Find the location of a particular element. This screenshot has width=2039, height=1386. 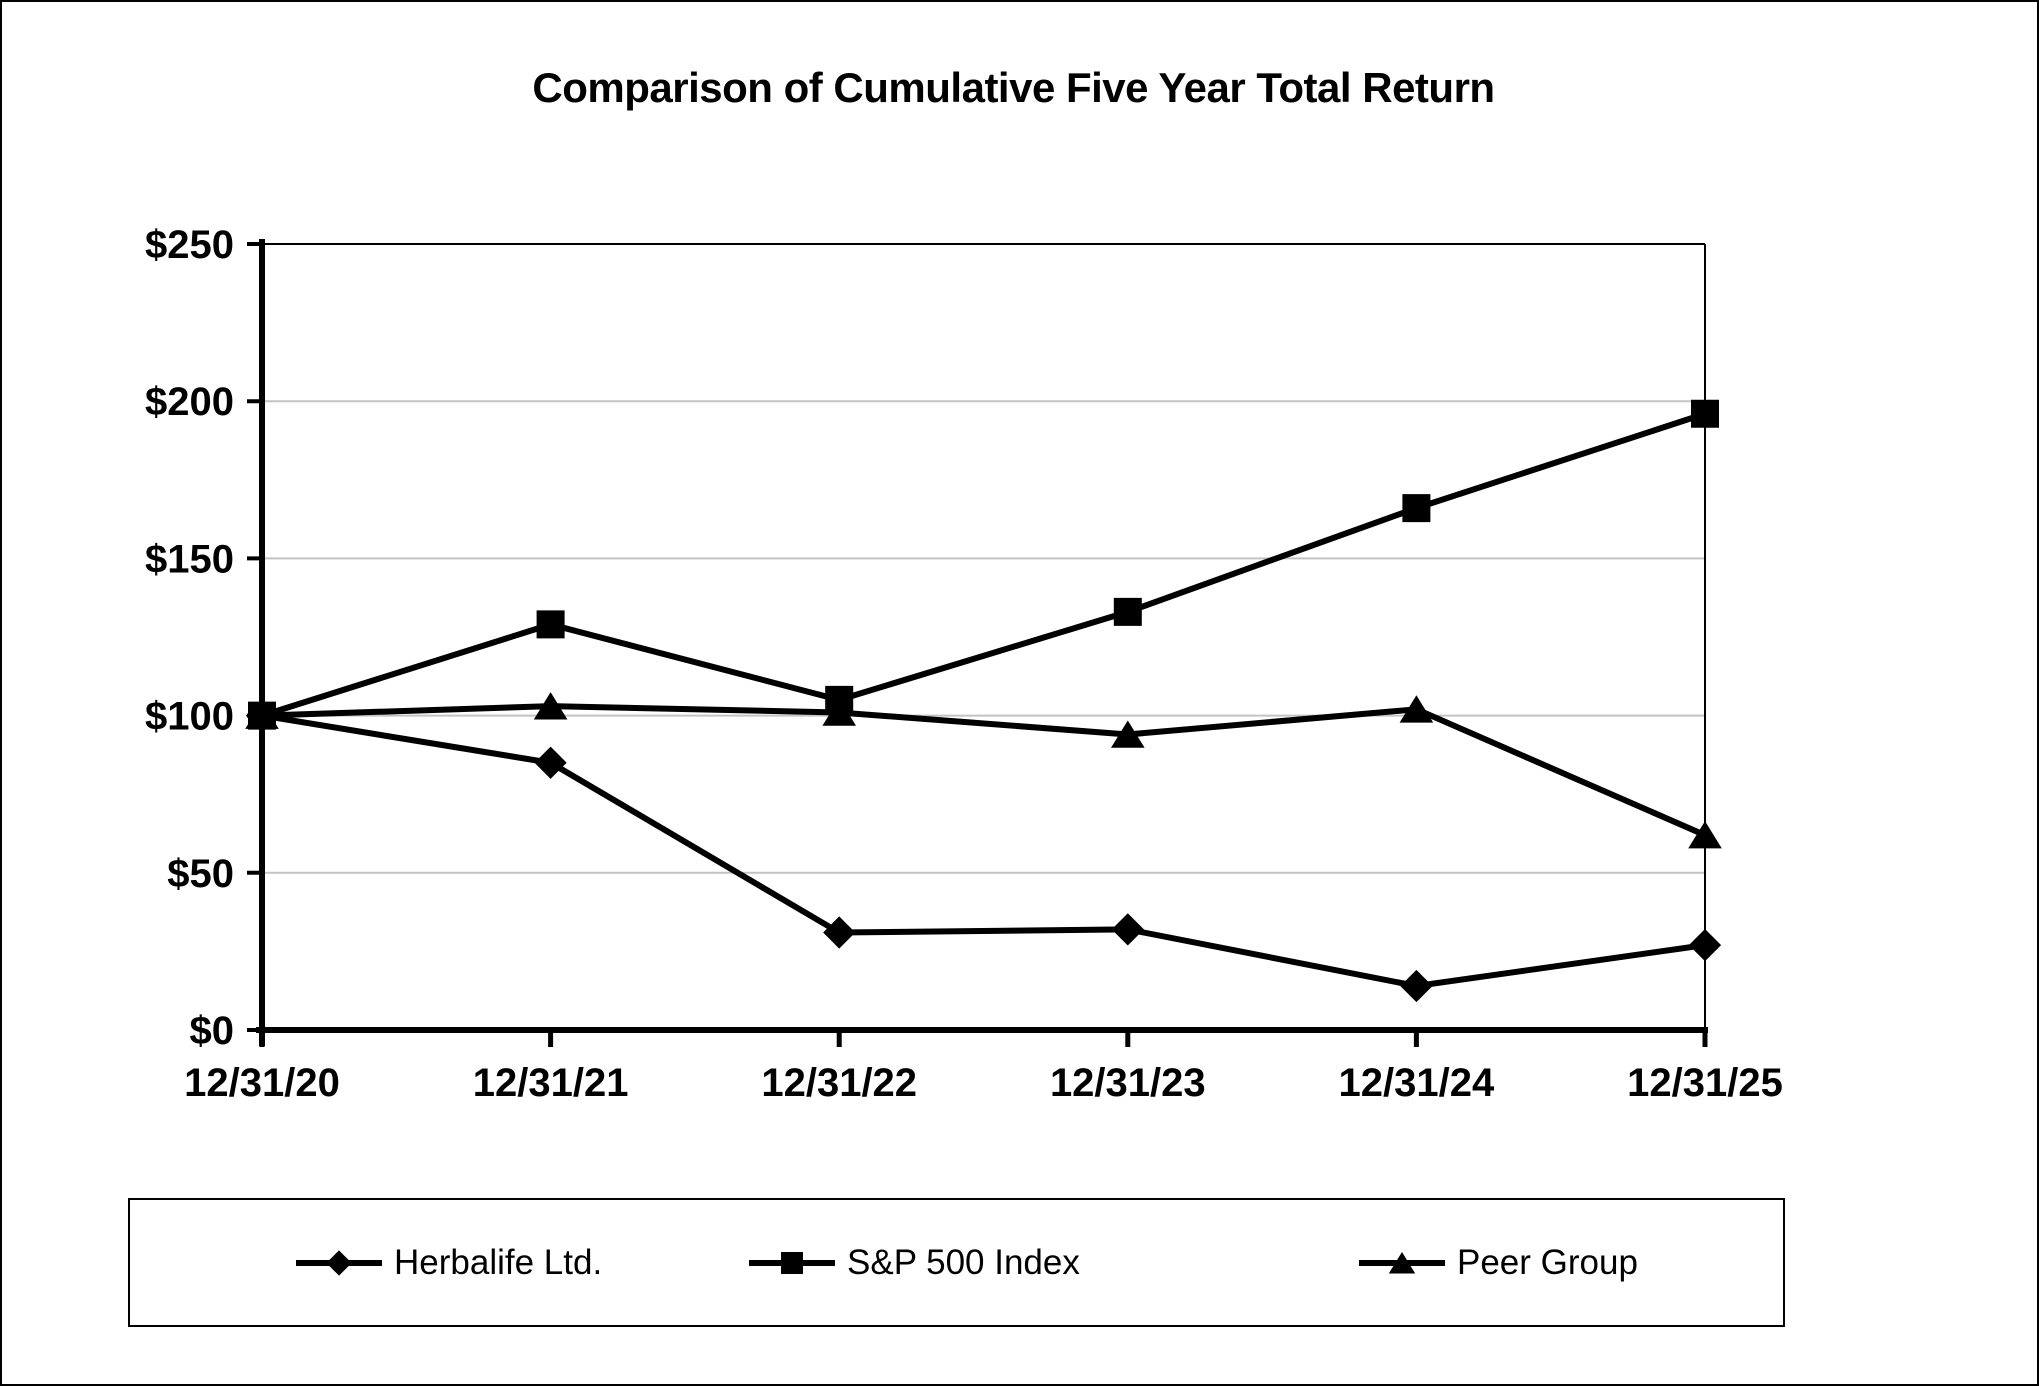

x-axis-tick-label: 12/31/21 is located at coordinates (551, 1083).